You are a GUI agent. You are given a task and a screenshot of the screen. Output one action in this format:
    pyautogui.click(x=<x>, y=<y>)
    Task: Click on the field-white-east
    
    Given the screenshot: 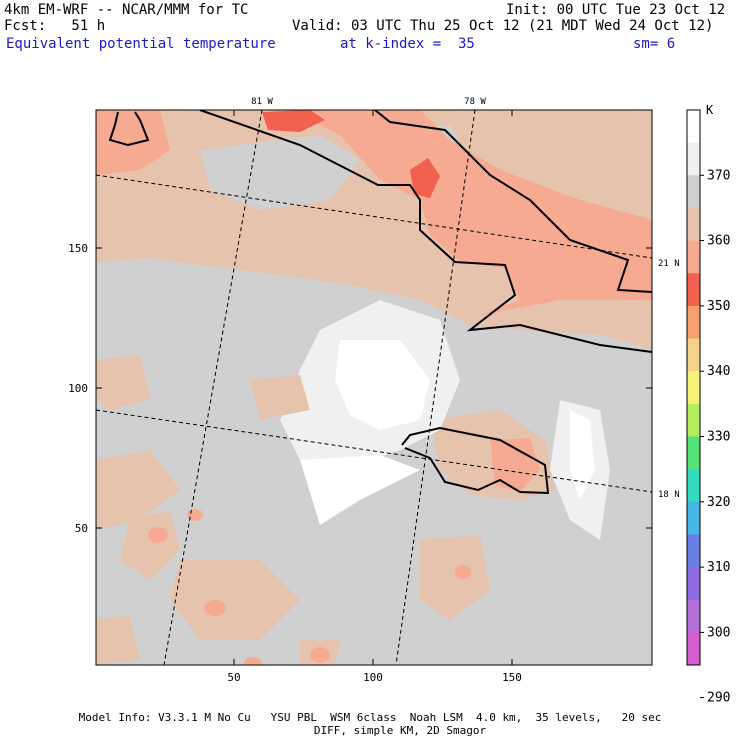 What is the action you would take?
    pyautogui.click(x=582, y=455)
    